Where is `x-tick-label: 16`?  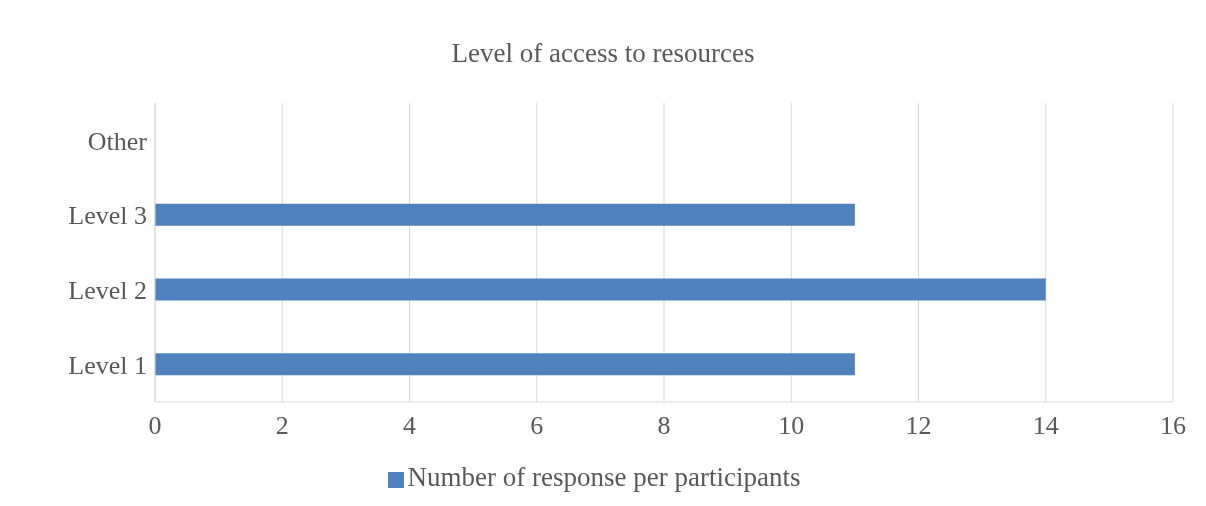 x-tick-label: 16 is located at coordinates (1173, 426).